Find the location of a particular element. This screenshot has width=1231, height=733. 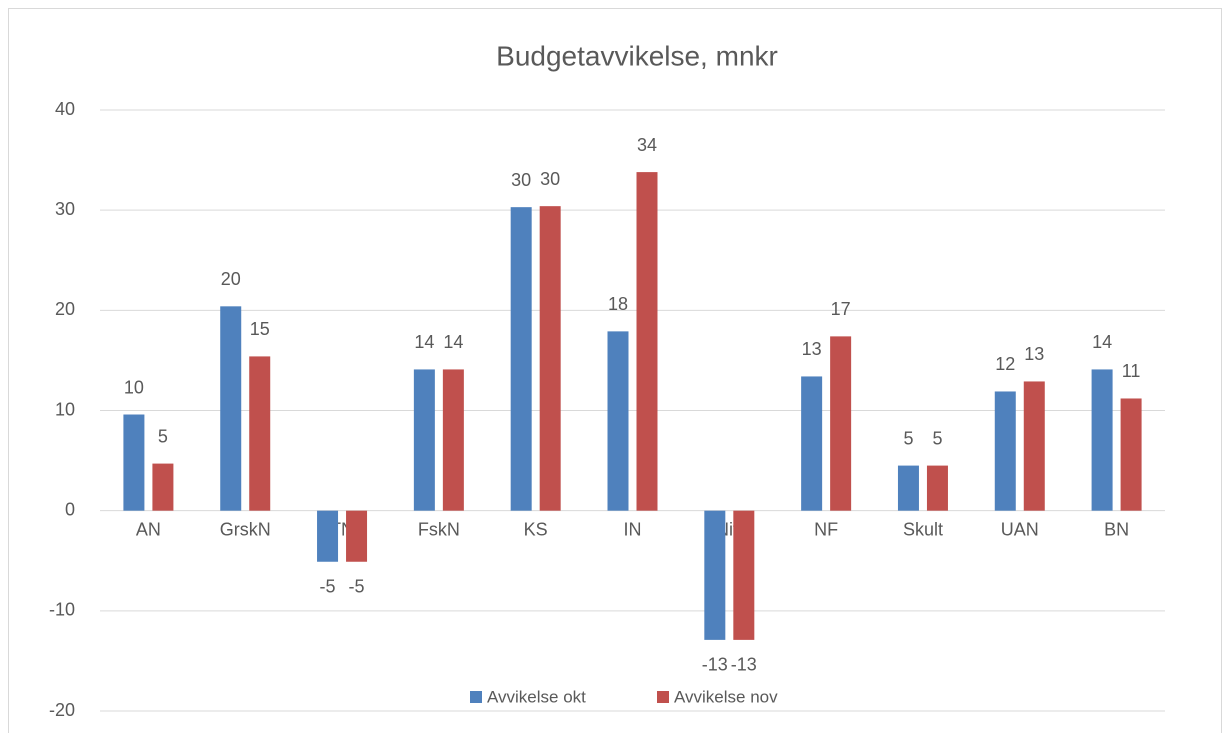

legend-label: Avvikelse nov is located at coordinates (726, 696).